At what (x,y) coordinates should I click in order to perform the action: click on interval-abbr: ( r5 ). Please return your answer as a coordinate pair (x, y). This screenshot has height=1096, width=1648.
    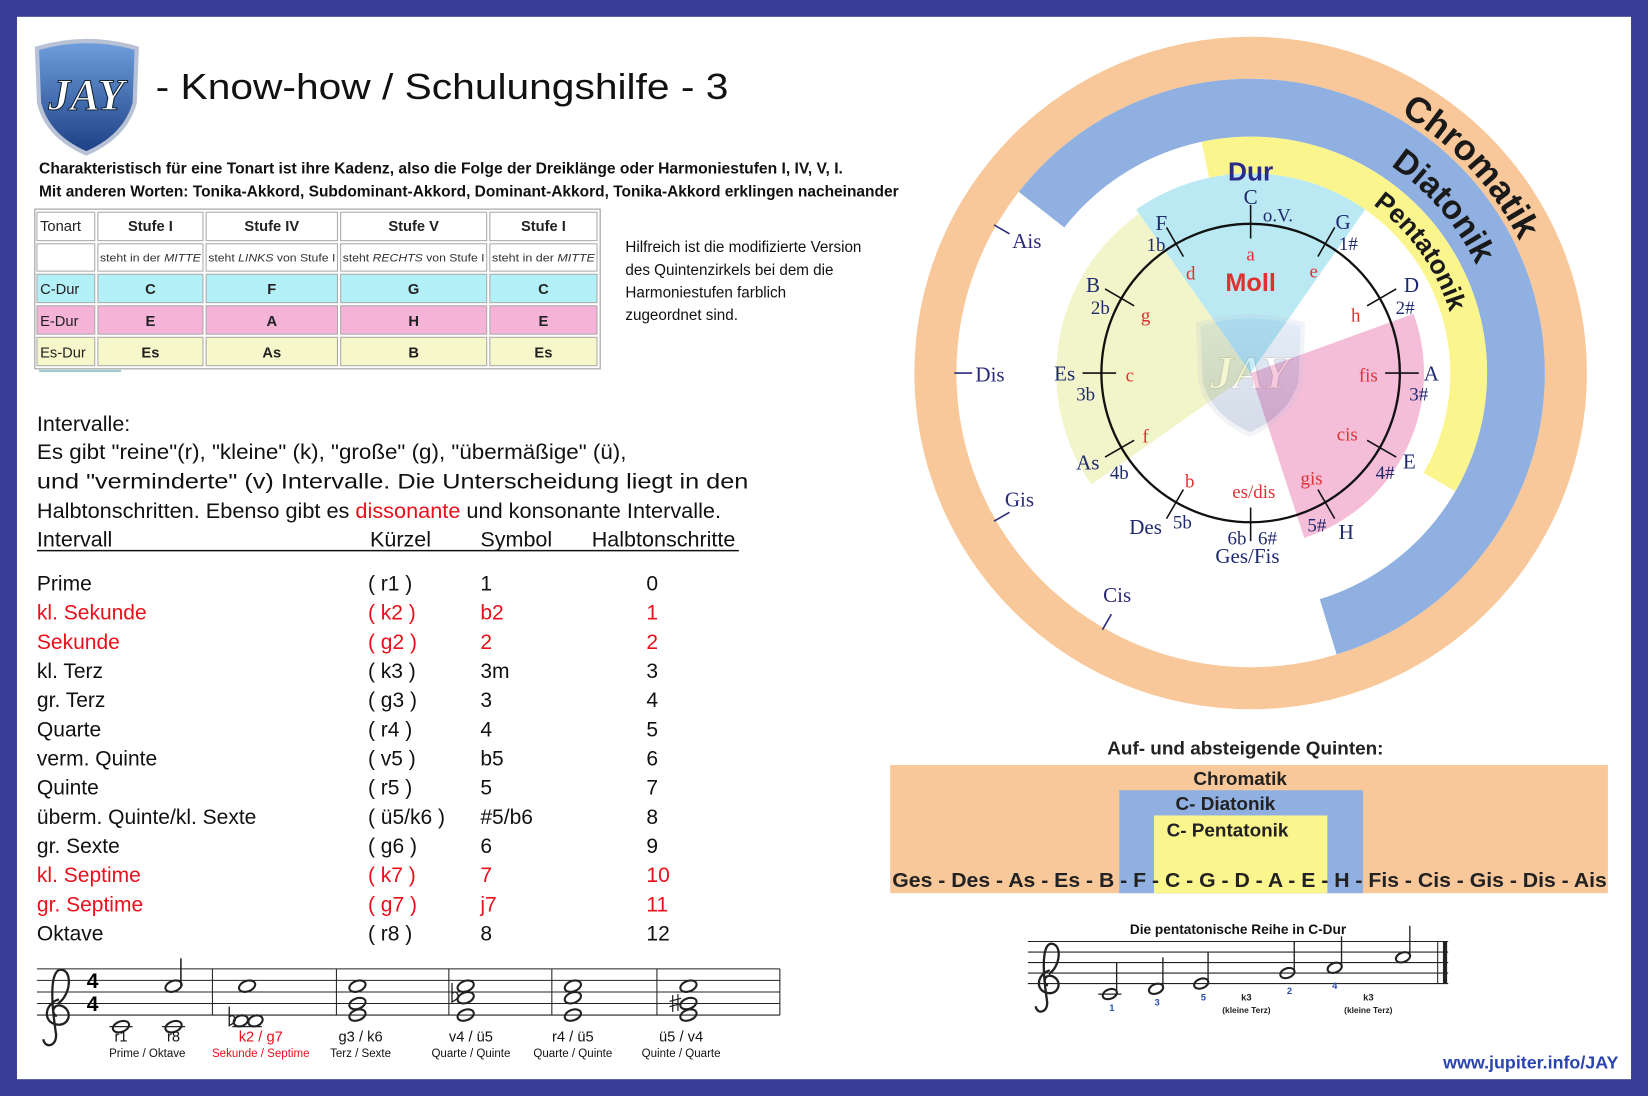
    Looking at the image, I should click on (390, 788).